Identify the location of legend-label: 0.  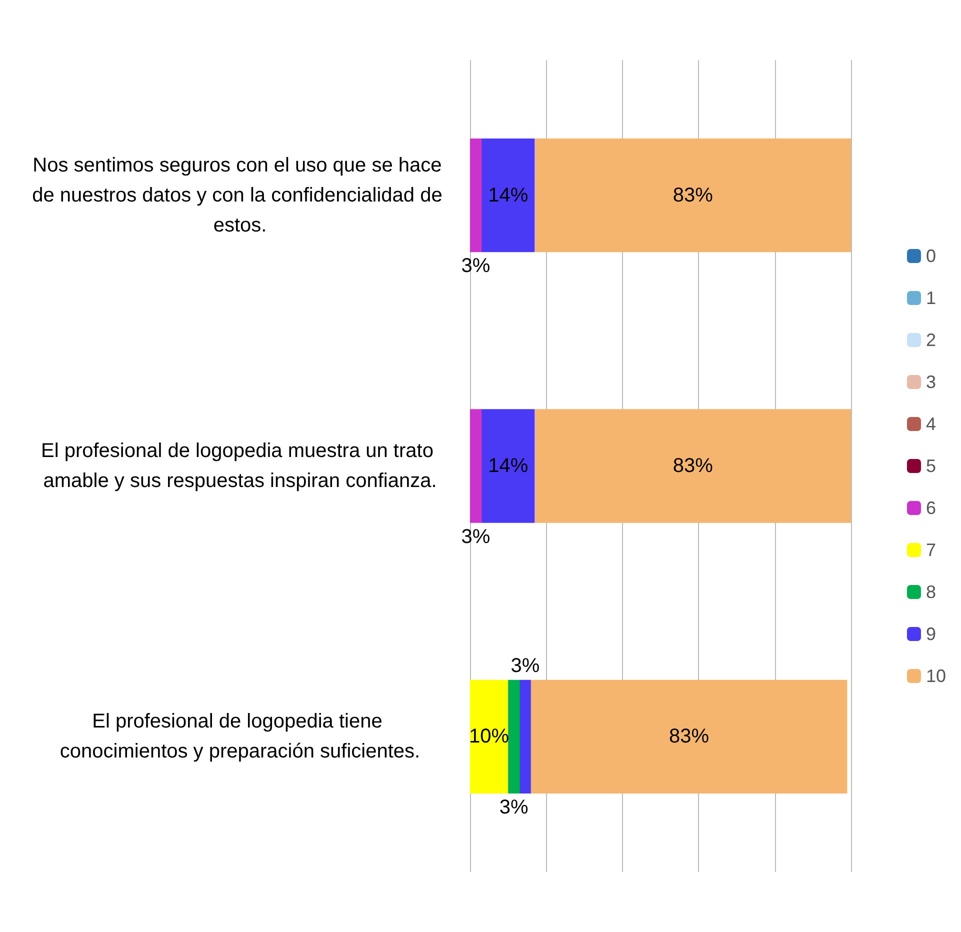
(931, 256).